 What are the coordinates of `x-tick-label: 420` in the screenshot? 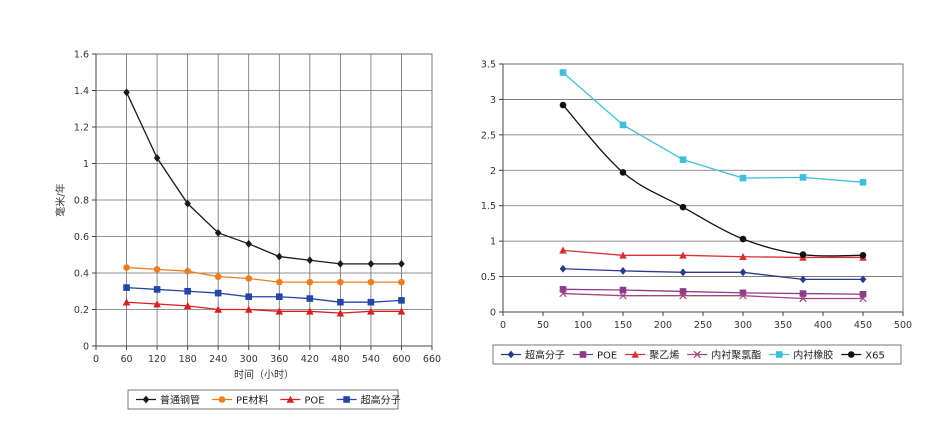 It's located at (310, 359).